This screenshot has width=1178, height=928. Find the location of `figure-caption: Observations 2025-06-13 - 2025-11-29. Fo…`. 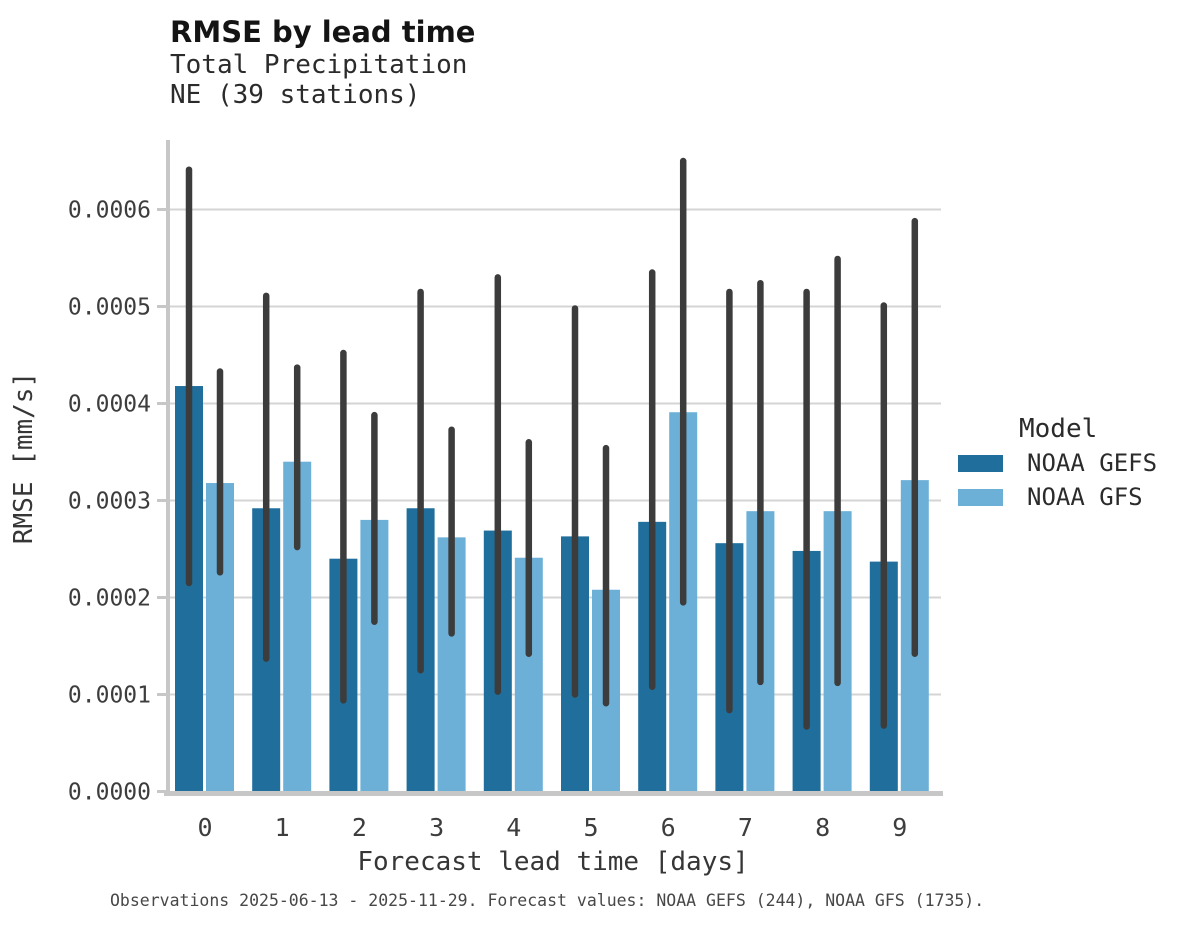

figure-caption: Observations 2025-06-13 - 2025-11-29. Fo… is located at coordinates (547, 900).